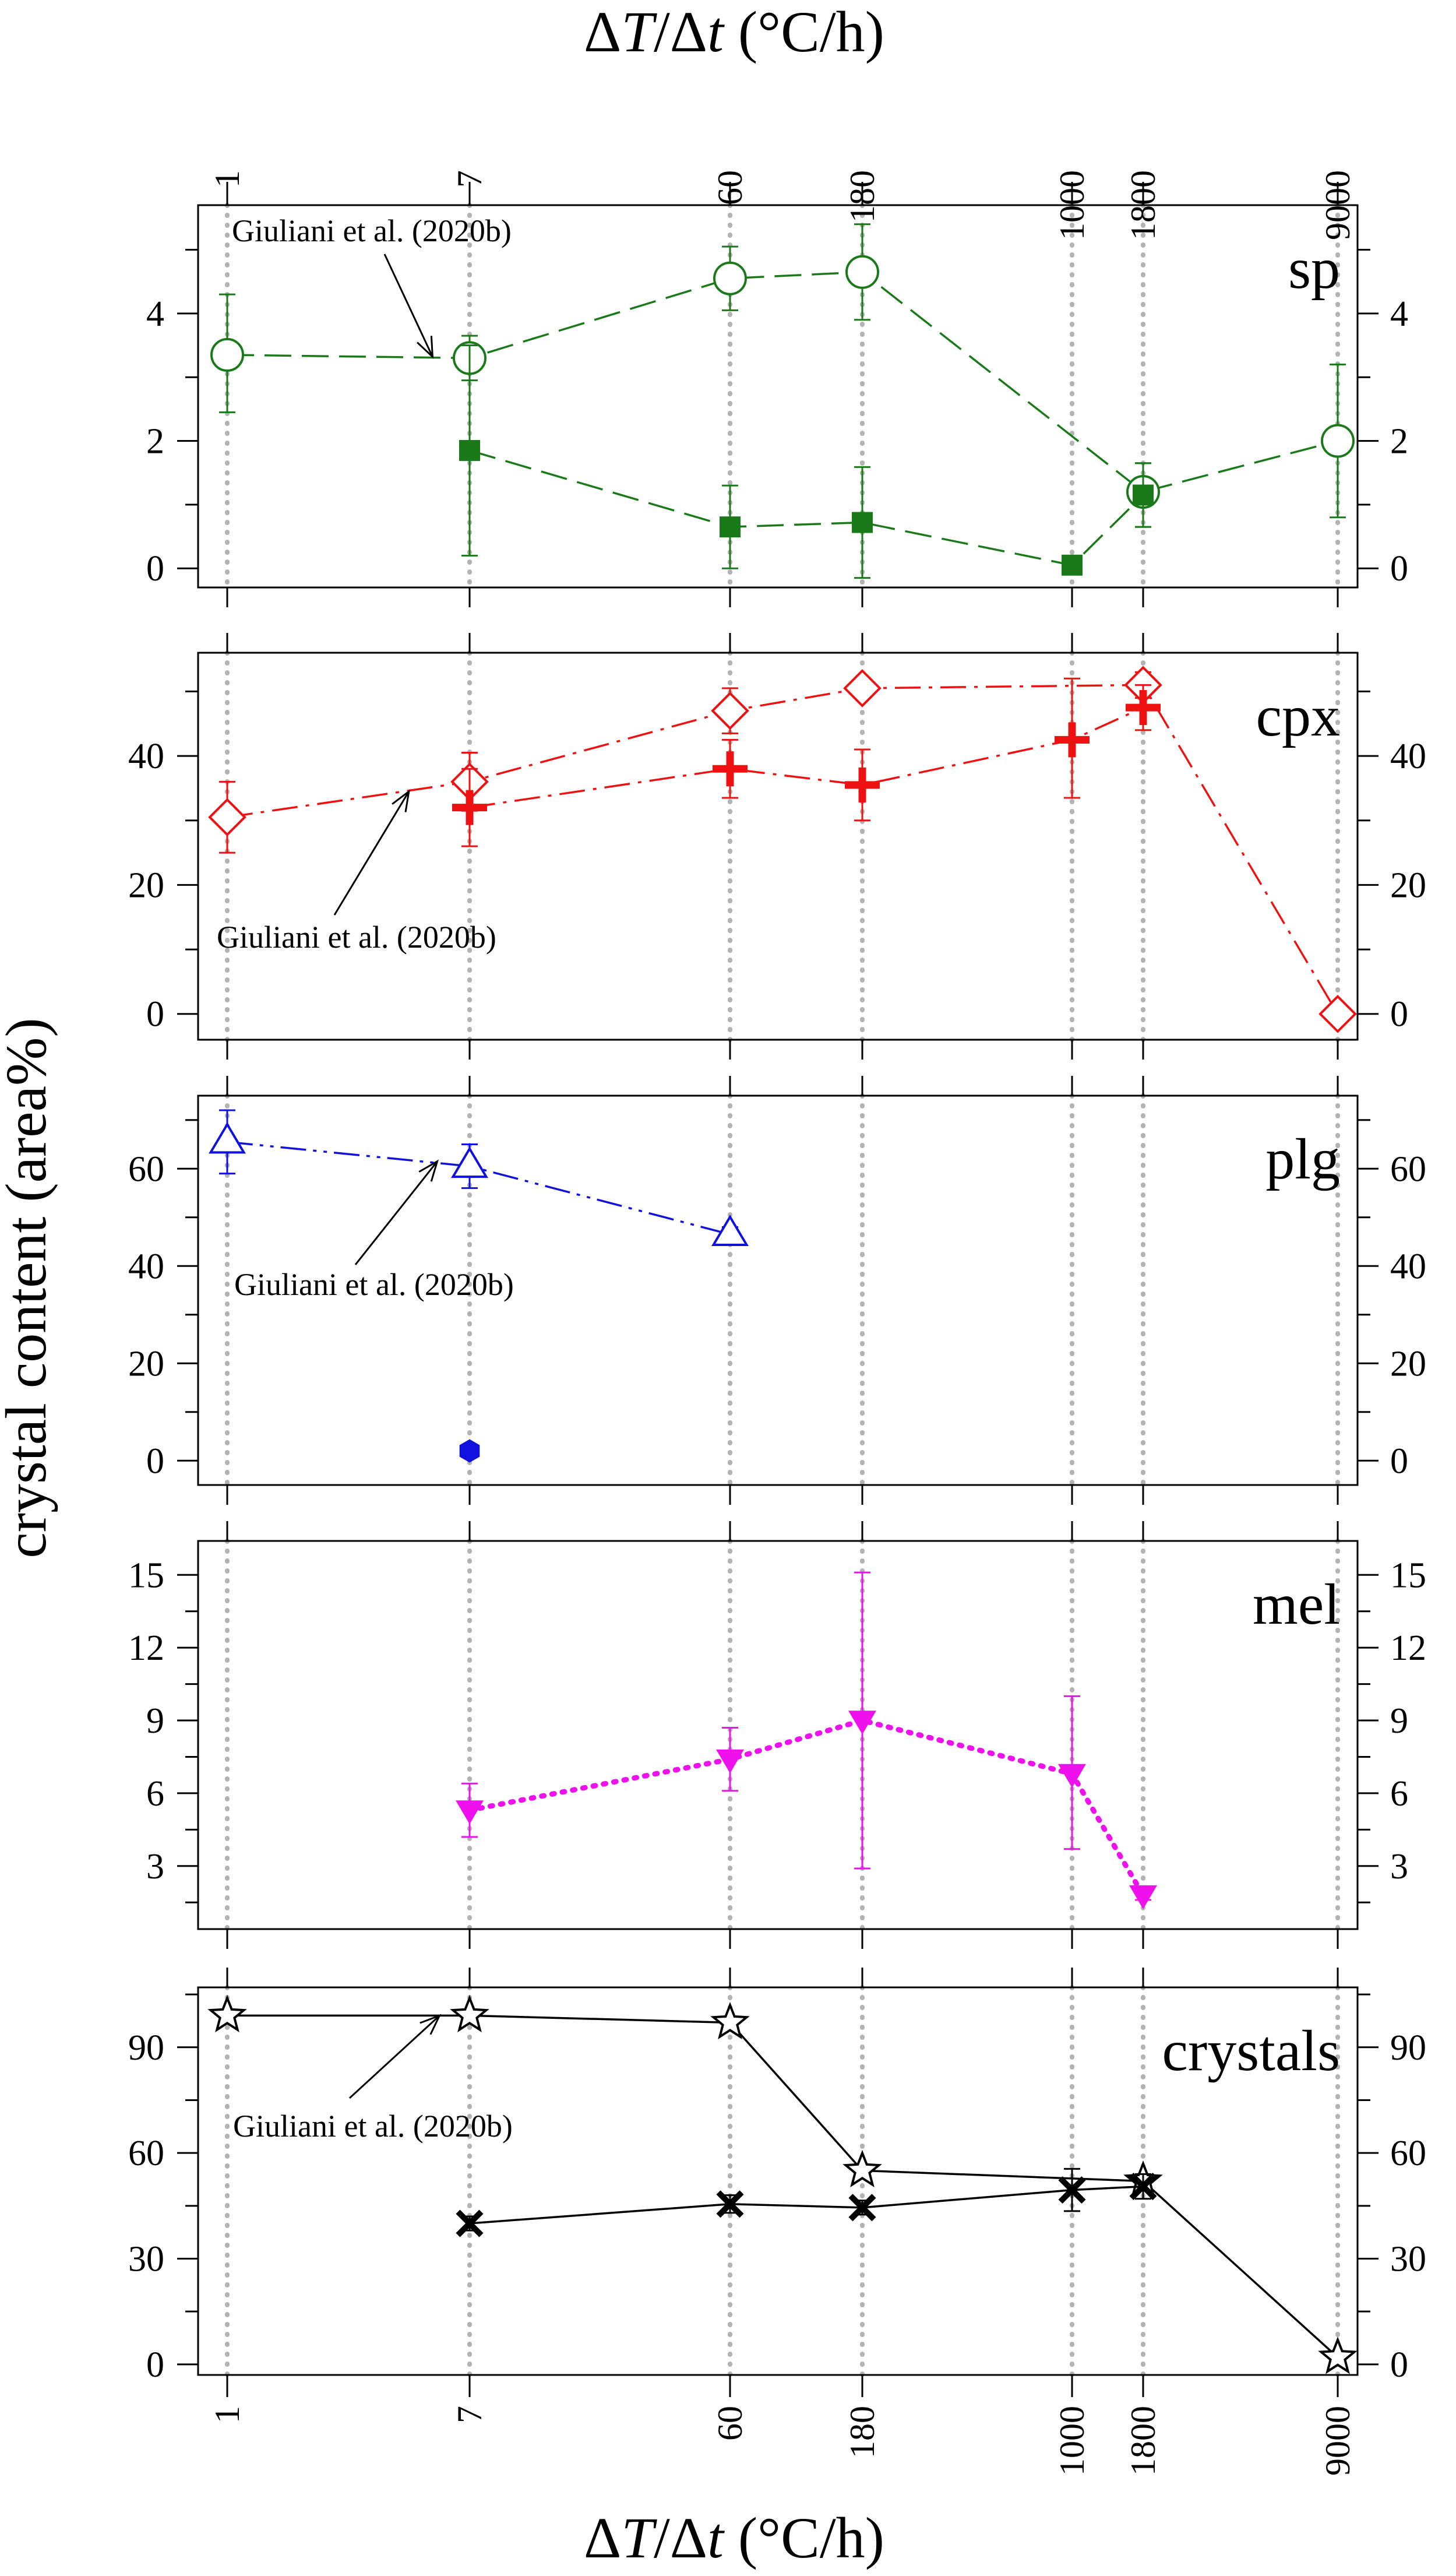 The image size is (1456, 2576). I want to click on y-tick-label-left-mel: 3, so click(155, 1867).